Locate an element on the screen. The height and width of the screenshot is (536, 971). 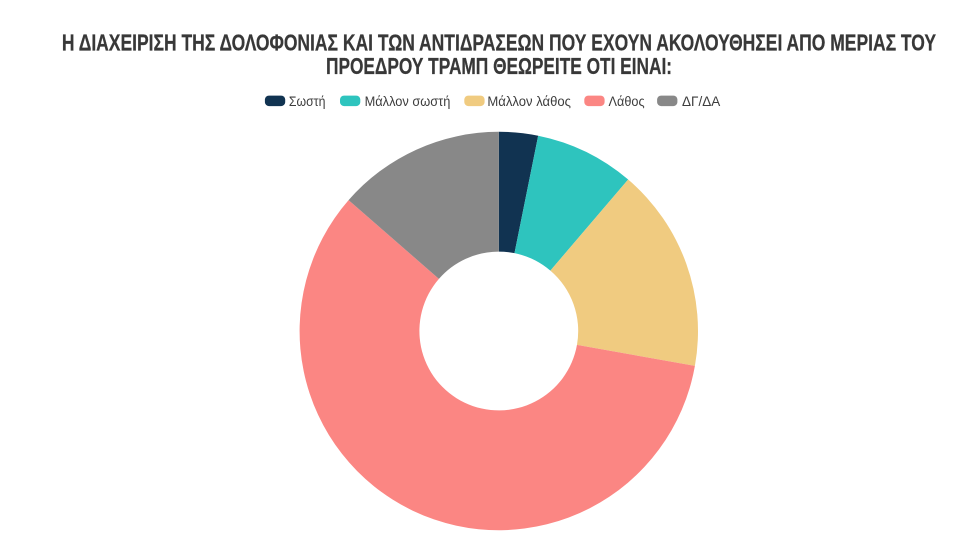
svg-text: Λάθος is located at coordinates (627, 101).